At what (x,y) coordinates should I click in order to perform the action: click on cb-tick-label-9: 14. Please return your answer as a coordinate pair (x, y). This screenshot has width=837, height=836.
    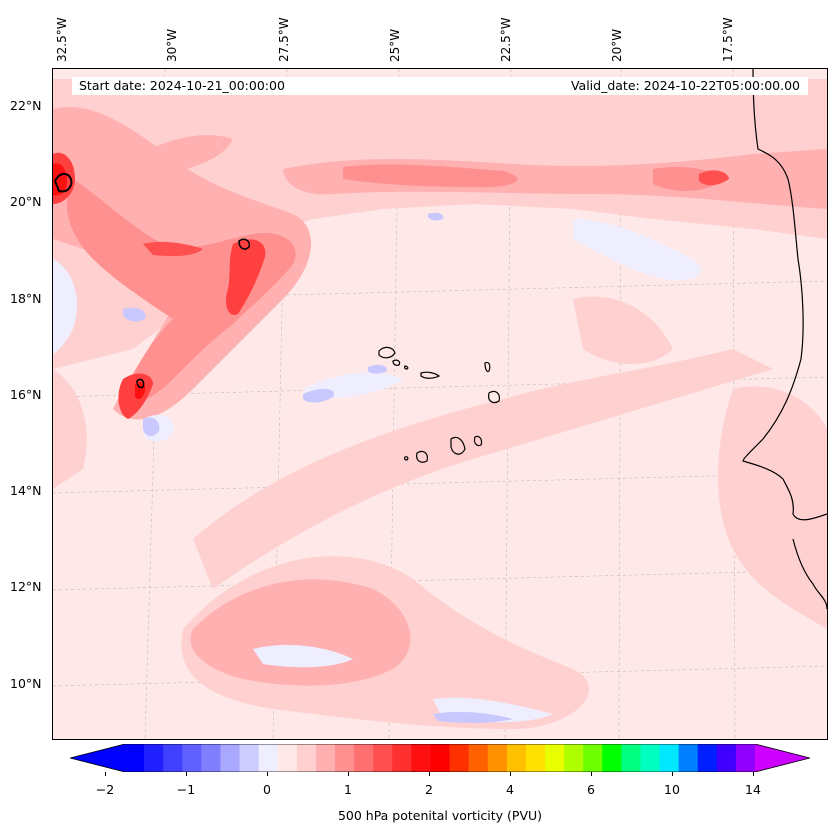
    Looking at the image, I should click on (753, 789).